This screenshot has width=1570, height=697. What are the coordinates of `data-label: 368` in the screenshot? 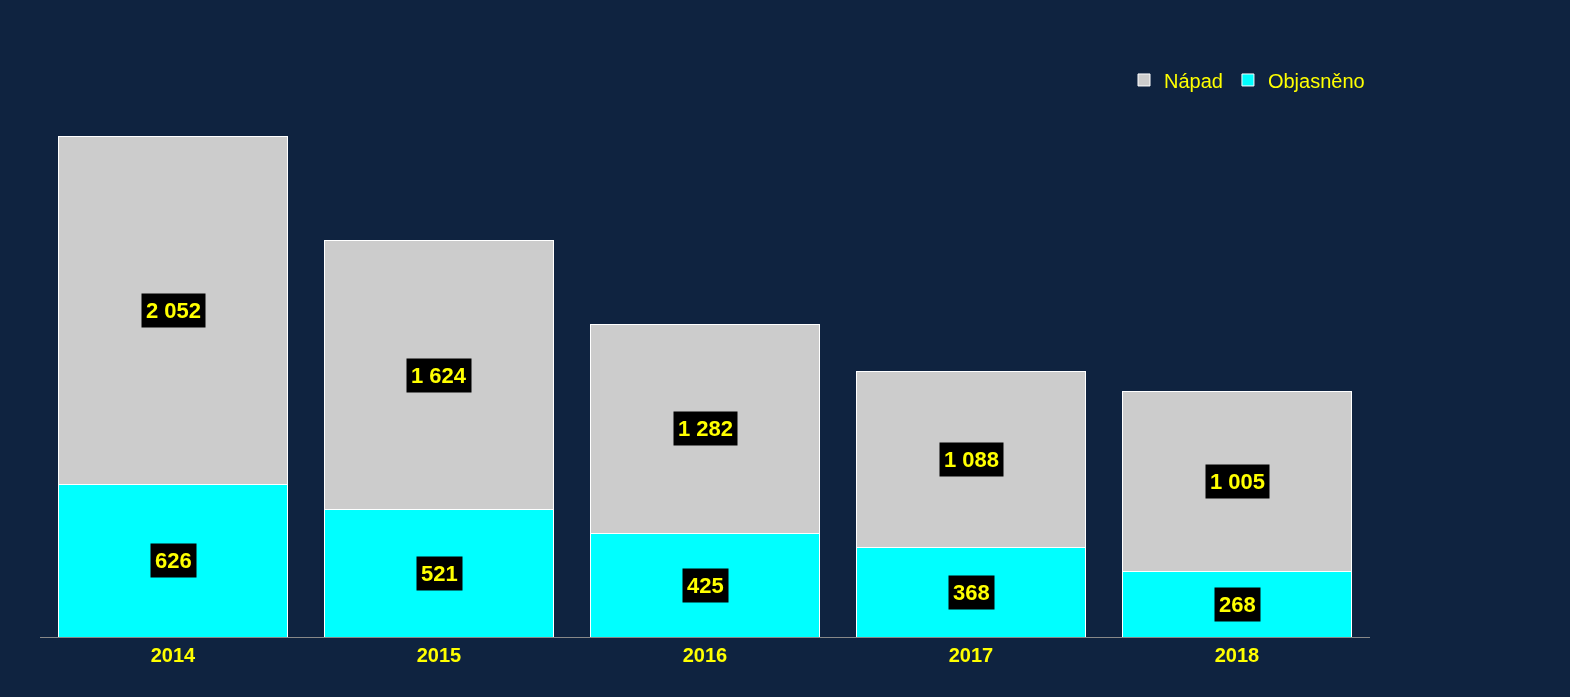 It's located at (971, 592).